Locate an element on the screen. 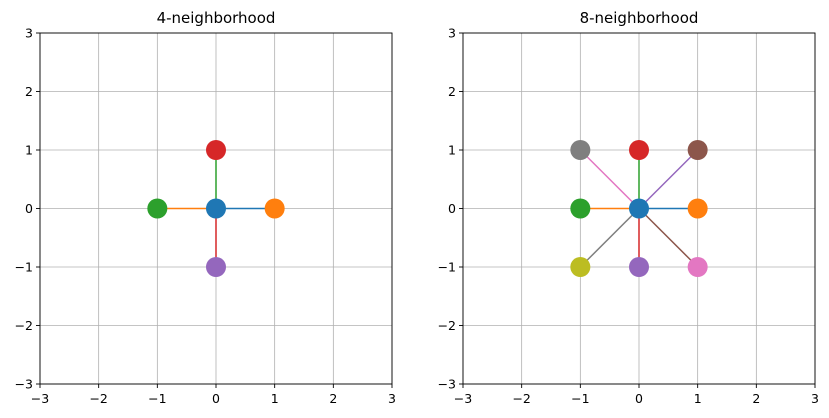 This screenshot has width=829, height=418. chart-title: 8-neighborhood is located at coordinates (639, 18).